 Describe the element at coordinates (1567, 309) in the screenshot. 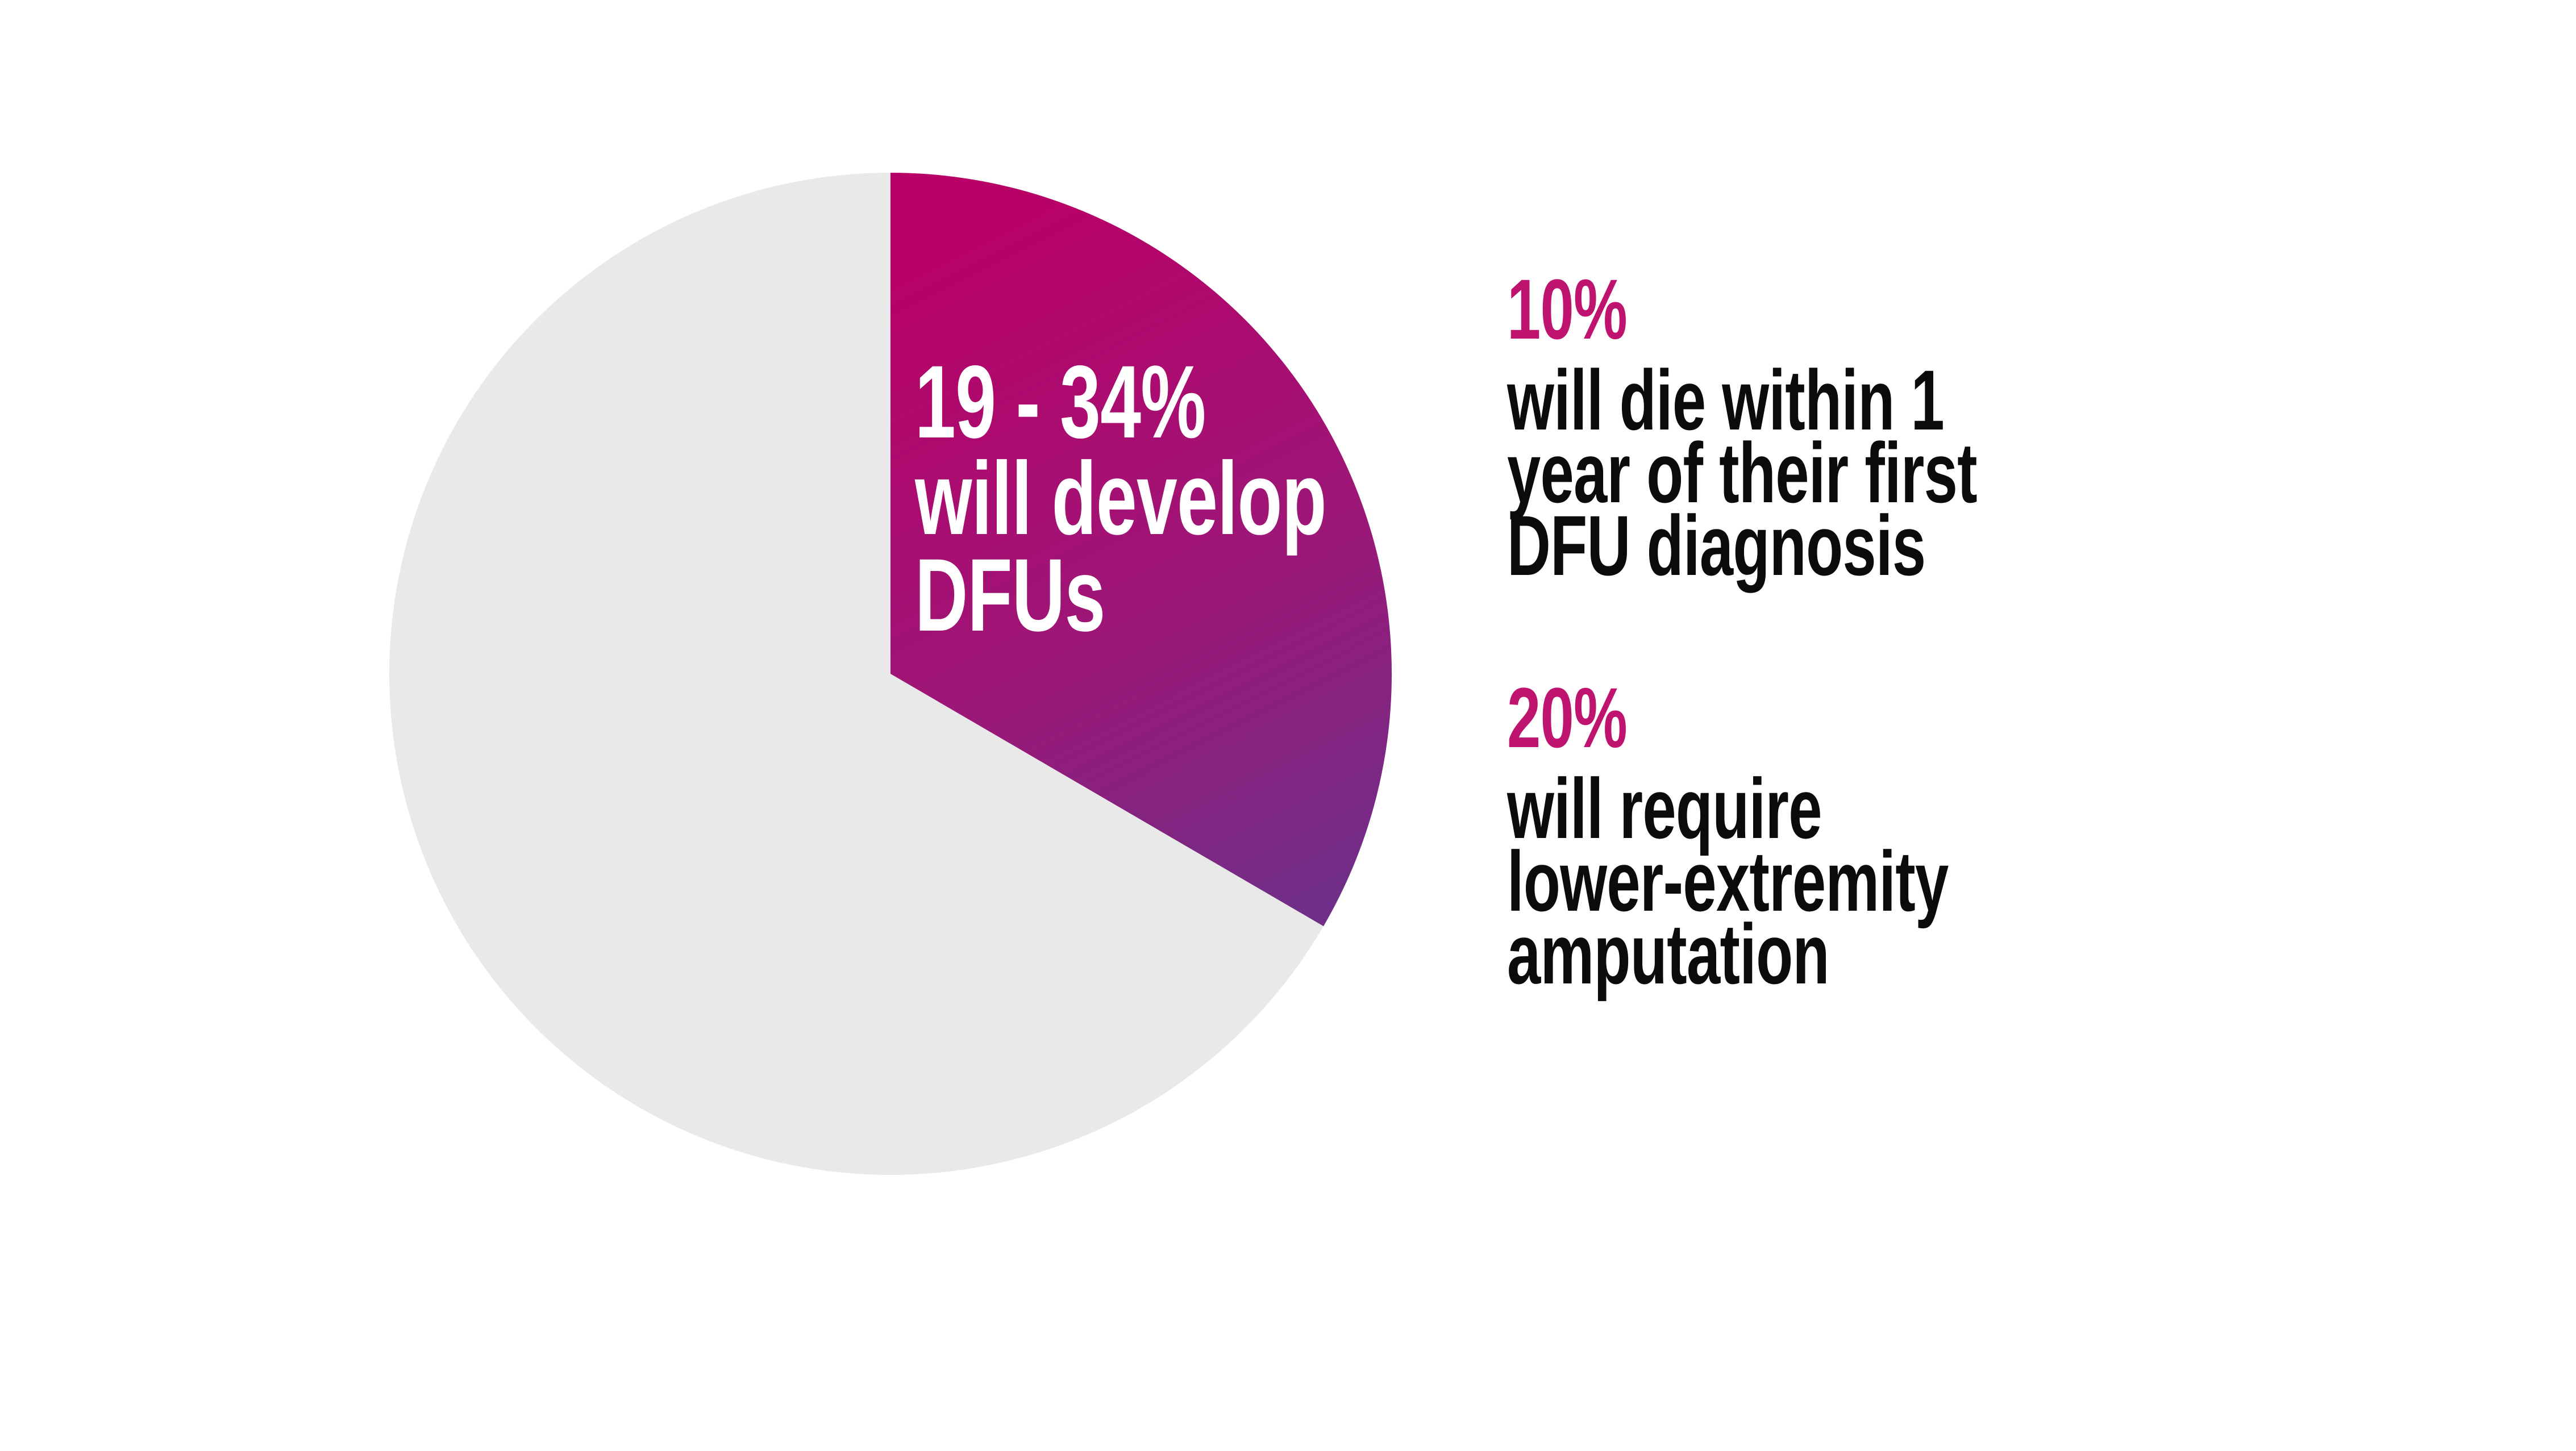

I see `stat-value-mortality: 10%` at that location.